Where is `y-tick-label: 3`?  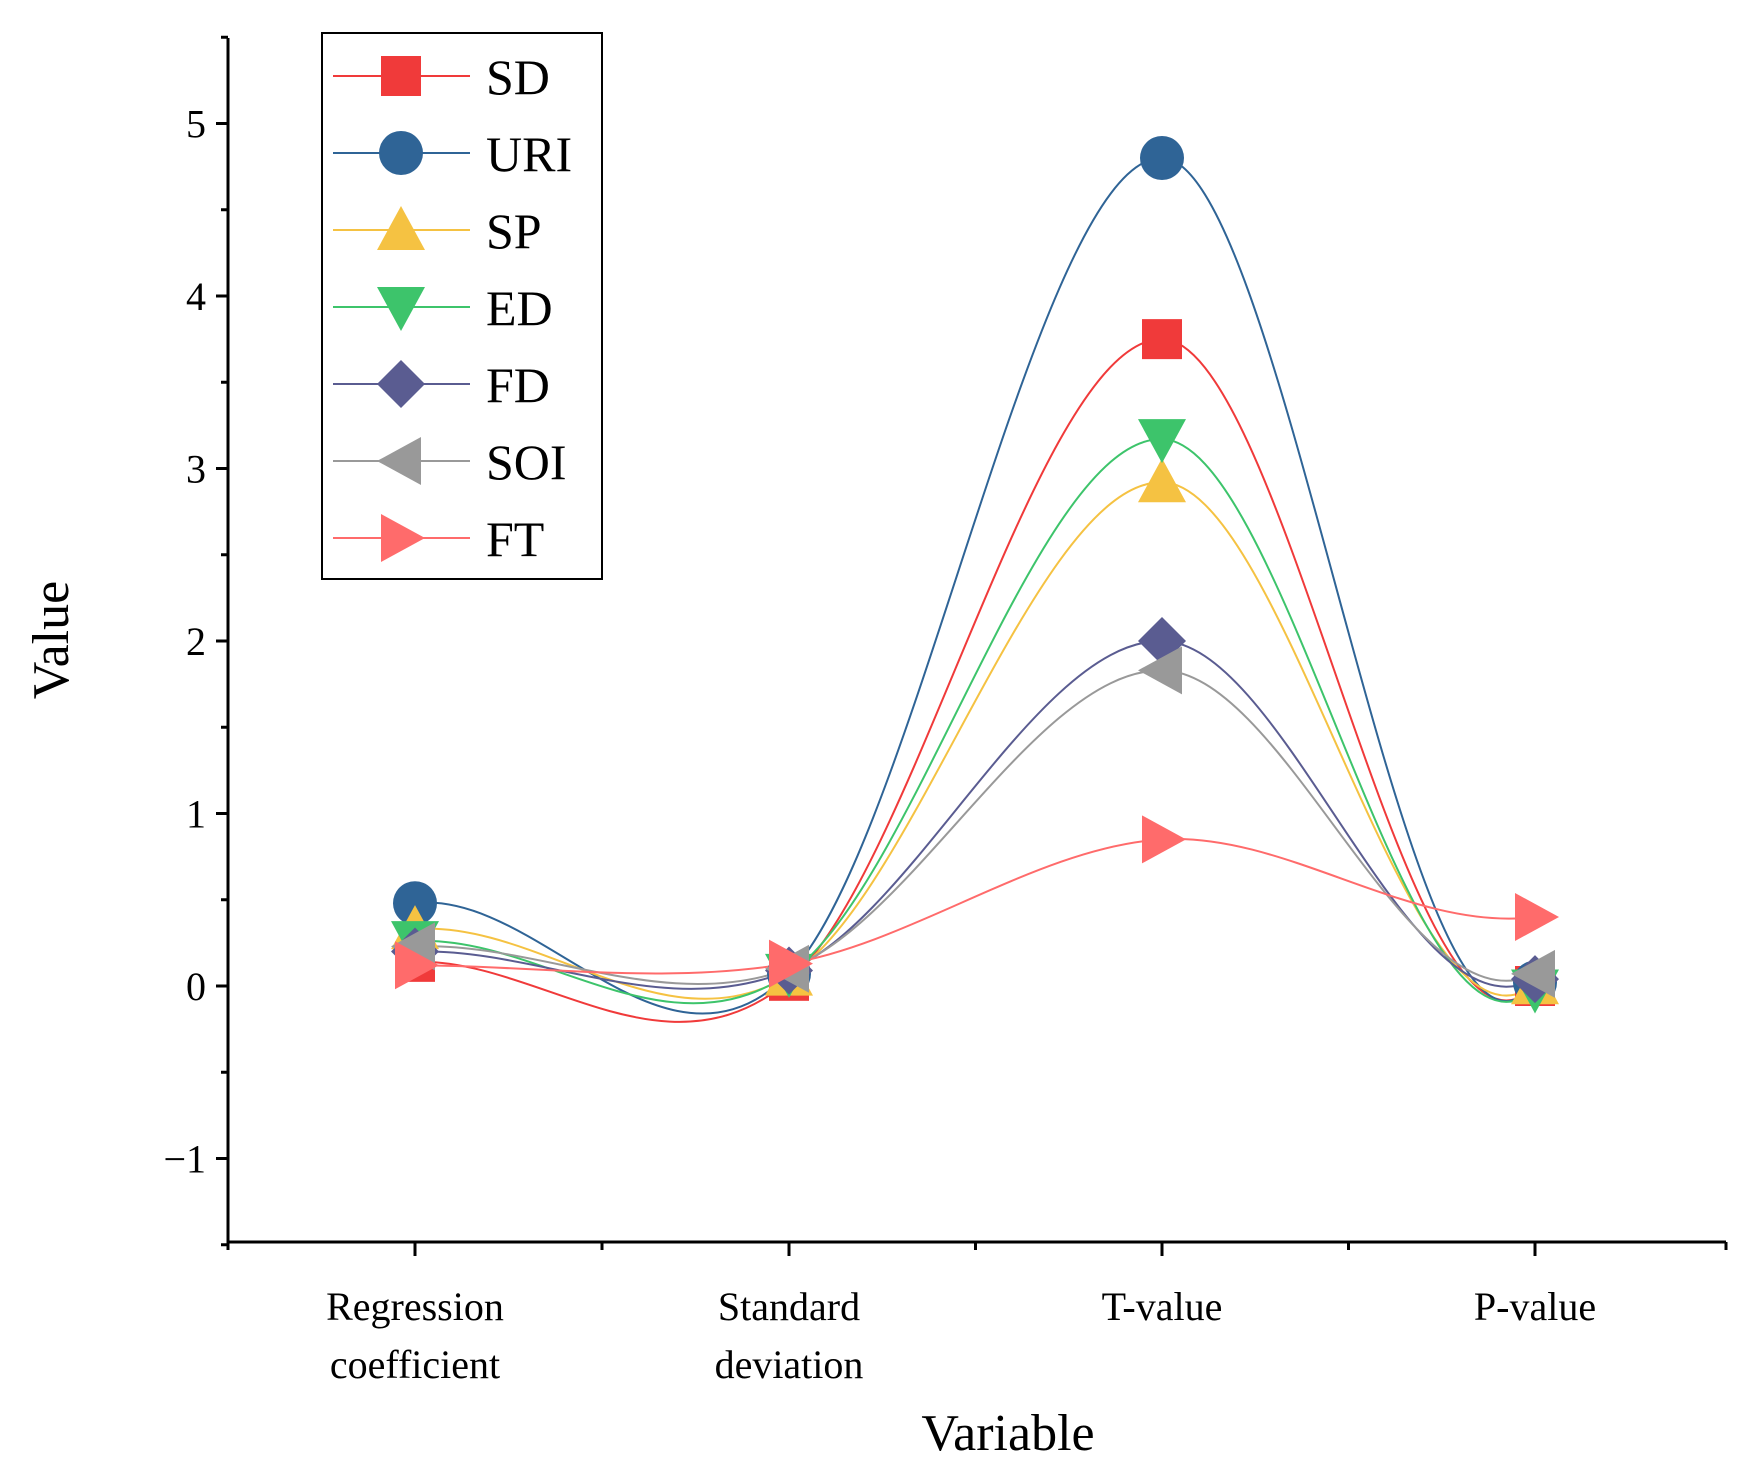 y-tick-label: 3 is located at coordinates (196, 469).